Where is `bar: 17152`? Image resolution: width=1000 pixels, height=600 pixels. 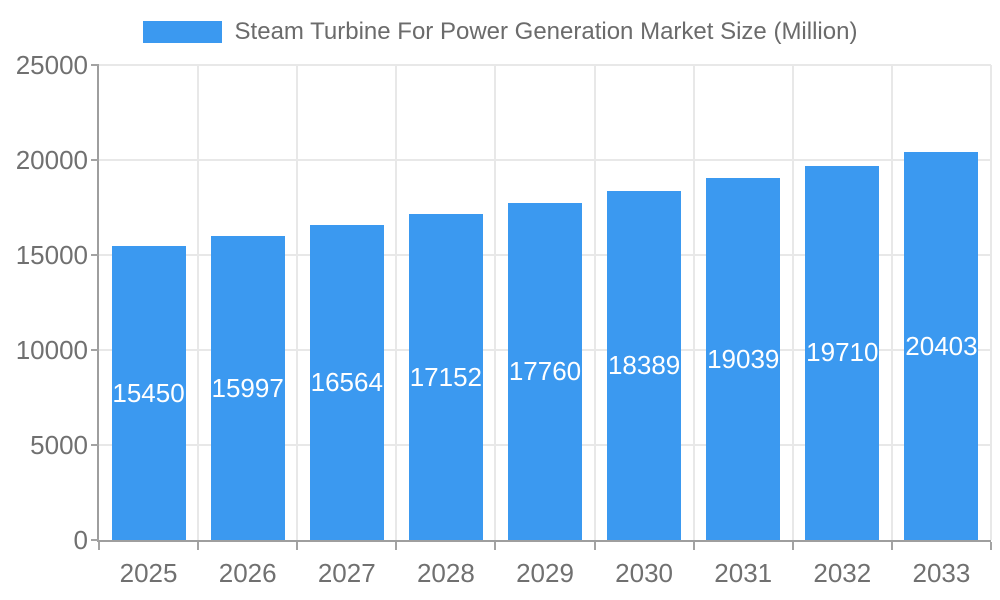
bar: 17152 is located at coordinates (445, 377).